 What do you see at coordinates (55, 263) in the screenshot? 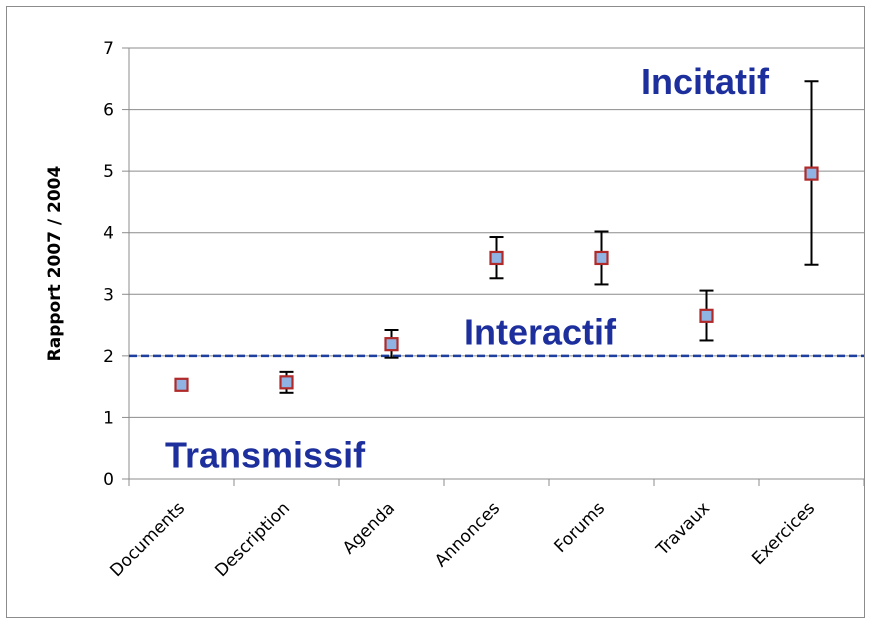
I see `y-axis-label: Rapport 2007 / 2004` at bounding box center [55, 263].